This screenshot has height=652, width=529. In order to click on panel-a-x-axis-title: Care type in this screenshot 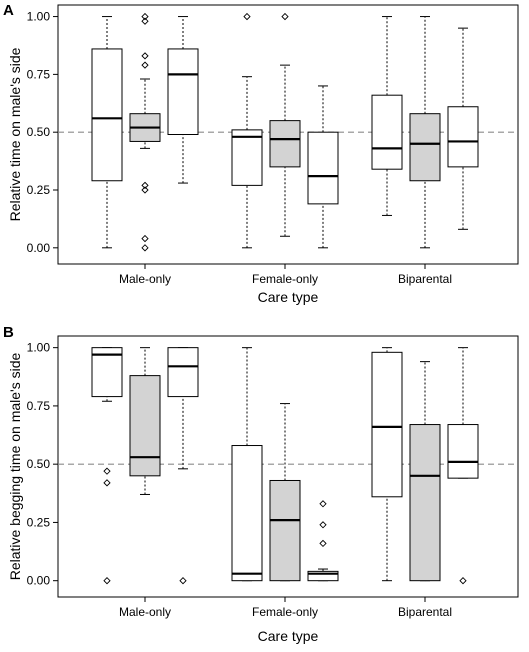, I will do `click(288, 297)`.